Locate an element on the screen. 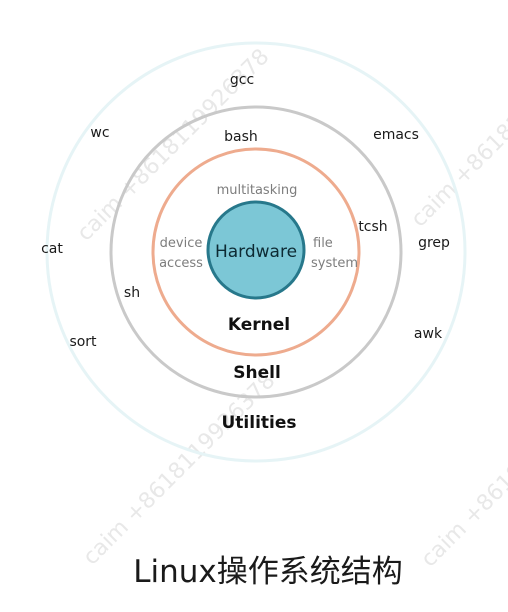  shell-command-bash: bash is located at coordinates (241, 137).